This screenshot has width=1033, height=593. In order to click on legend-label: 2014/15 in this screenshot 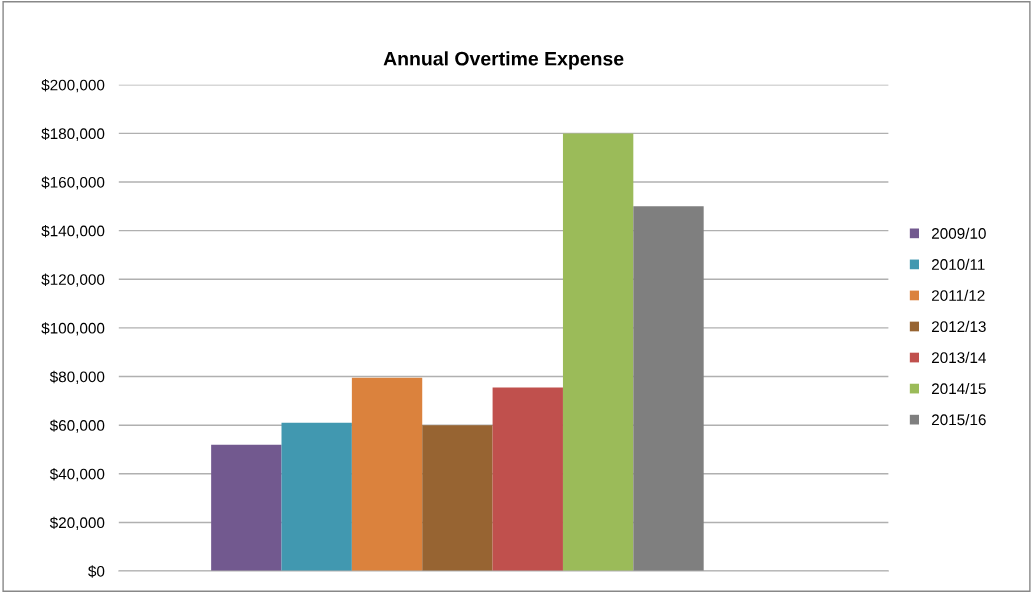, I will do `click(958, 388)`.